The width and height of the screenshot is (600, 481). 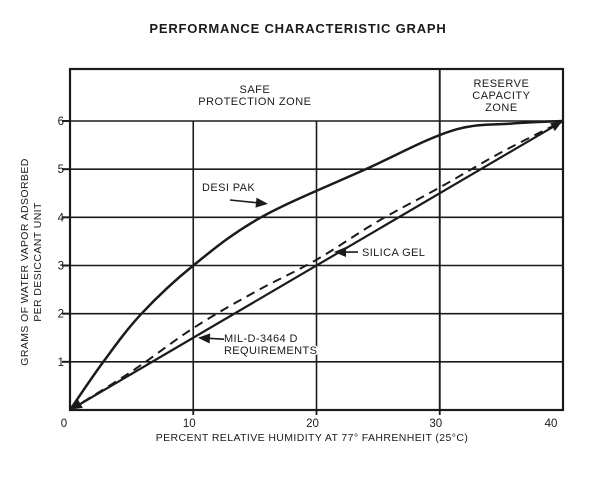 What do you see at coordinates (261, 202) in the screenshot?
I see `annotation-desi-pak-arrowhead` at bounding box center [261, 202].